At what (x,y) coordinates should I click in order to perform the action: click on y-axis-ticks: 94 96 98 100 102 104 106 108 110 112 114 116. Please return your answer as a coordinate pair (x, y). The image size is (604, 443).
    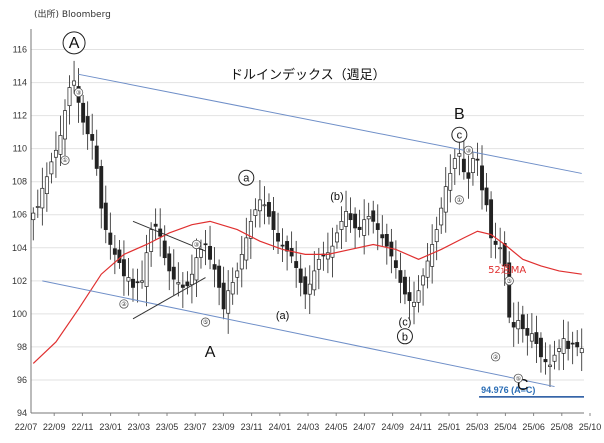
    Looking at the image, I should click on (19, 231).